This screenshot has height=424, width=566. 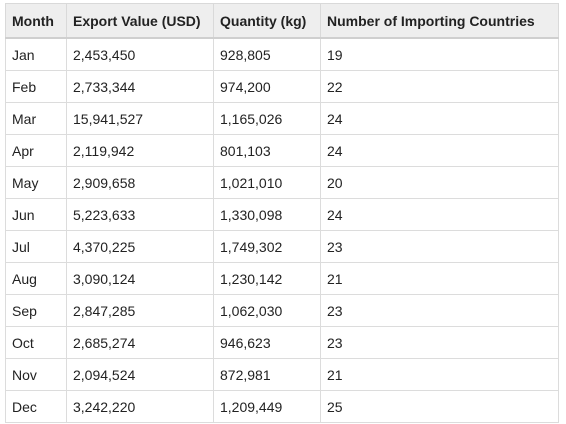 What do you see at coordinates (36, 374) in the screenshot?
I see `table-cell-month: Nov` at bounding box center [36, 374].